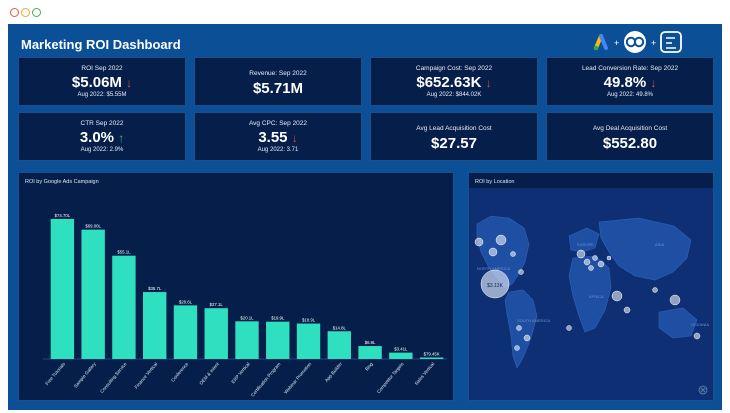 The image size is (730, 413). I want to click on kpi-card-deal-acquisition-cost: Avg Deal Acquisition Cost $552.80, so click(630, 136).